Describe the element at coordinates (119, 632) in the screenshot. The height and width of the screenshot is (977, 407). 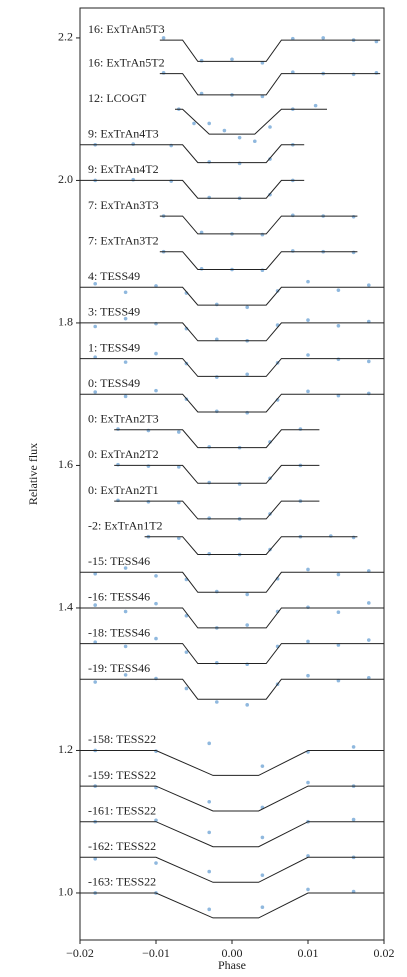
I see `series-label: -18: TESS46` at that location.